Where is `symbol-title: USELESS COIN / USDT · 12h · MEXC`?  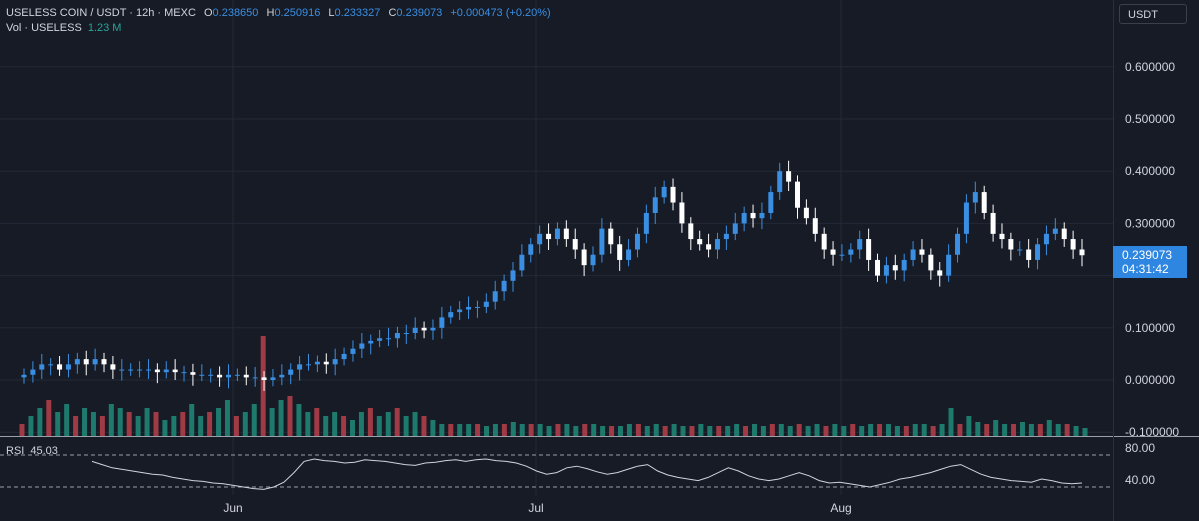 symbol-title: USELESS COIN / USDT · 12h · MEXC is located at coordinates (101, 13).